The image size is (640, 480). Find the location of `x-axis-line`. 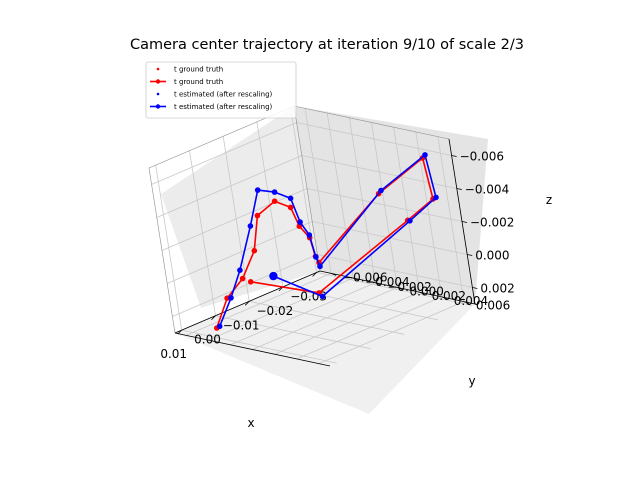

x-axis-line is located at coordinates (252, 349).